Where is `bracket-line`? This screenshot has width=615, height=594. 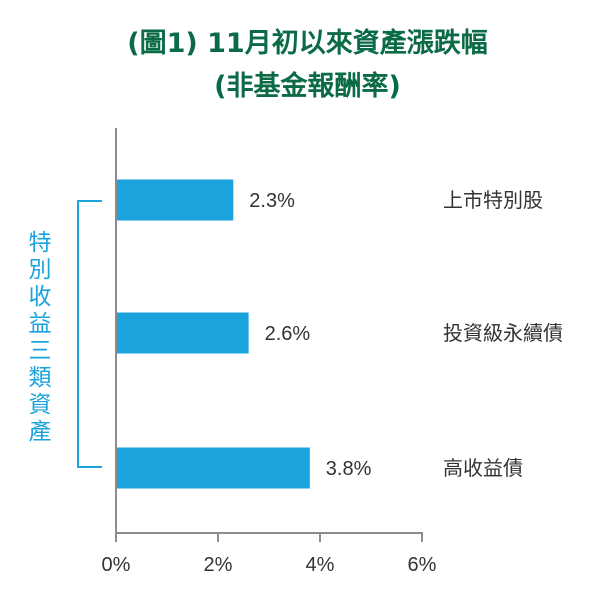
bracket-line is located at coordinates (89, 334).